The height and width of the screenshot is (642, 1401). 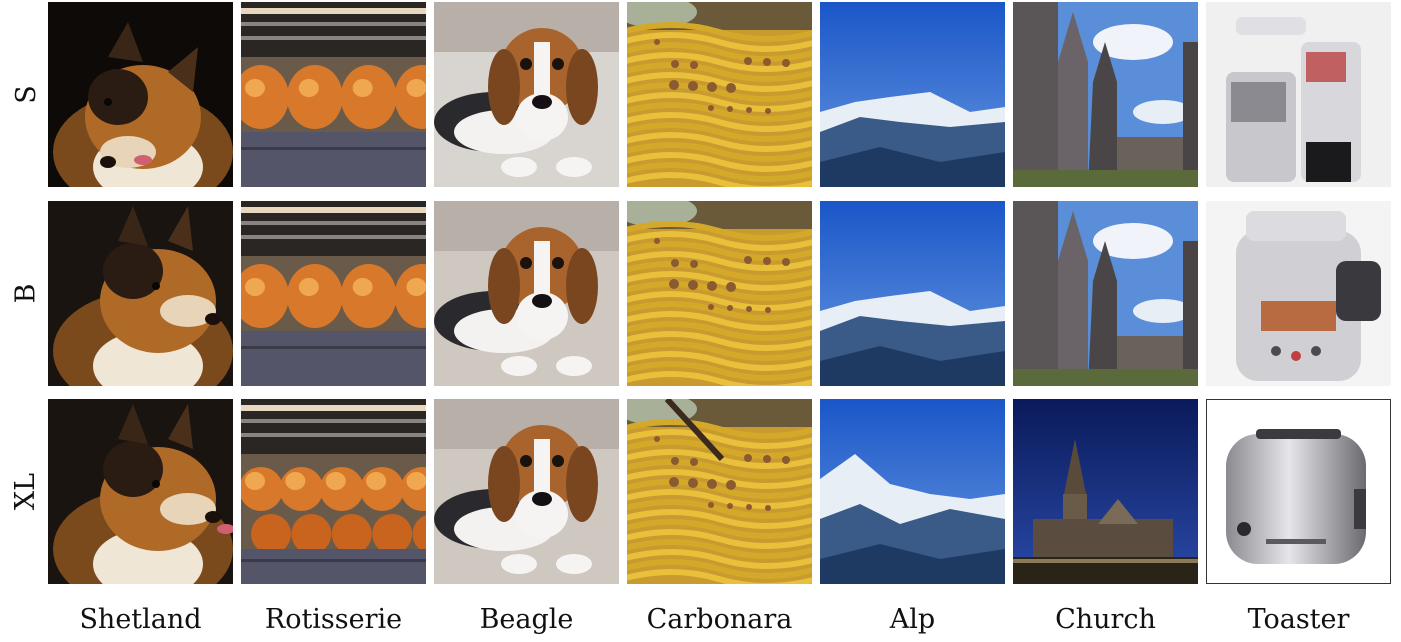 What do you see at coordinates (1298, 619) in the screenshot?
I see `column-label: Toaster` at bounding box center [1298, 619].